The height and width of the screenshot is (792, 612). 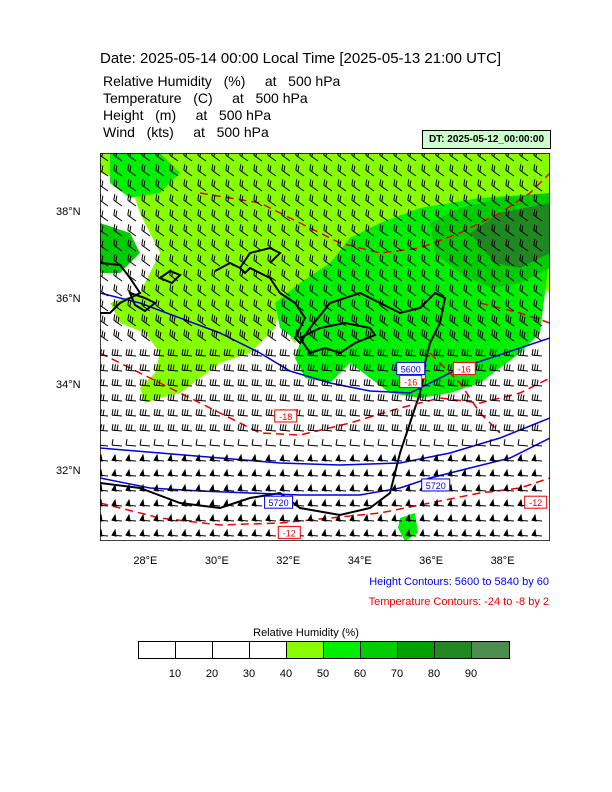 What do you see at coordinates (436, 485) in the screenshot?
I see `contour-label: 5720` at bounding box center [436, 485].